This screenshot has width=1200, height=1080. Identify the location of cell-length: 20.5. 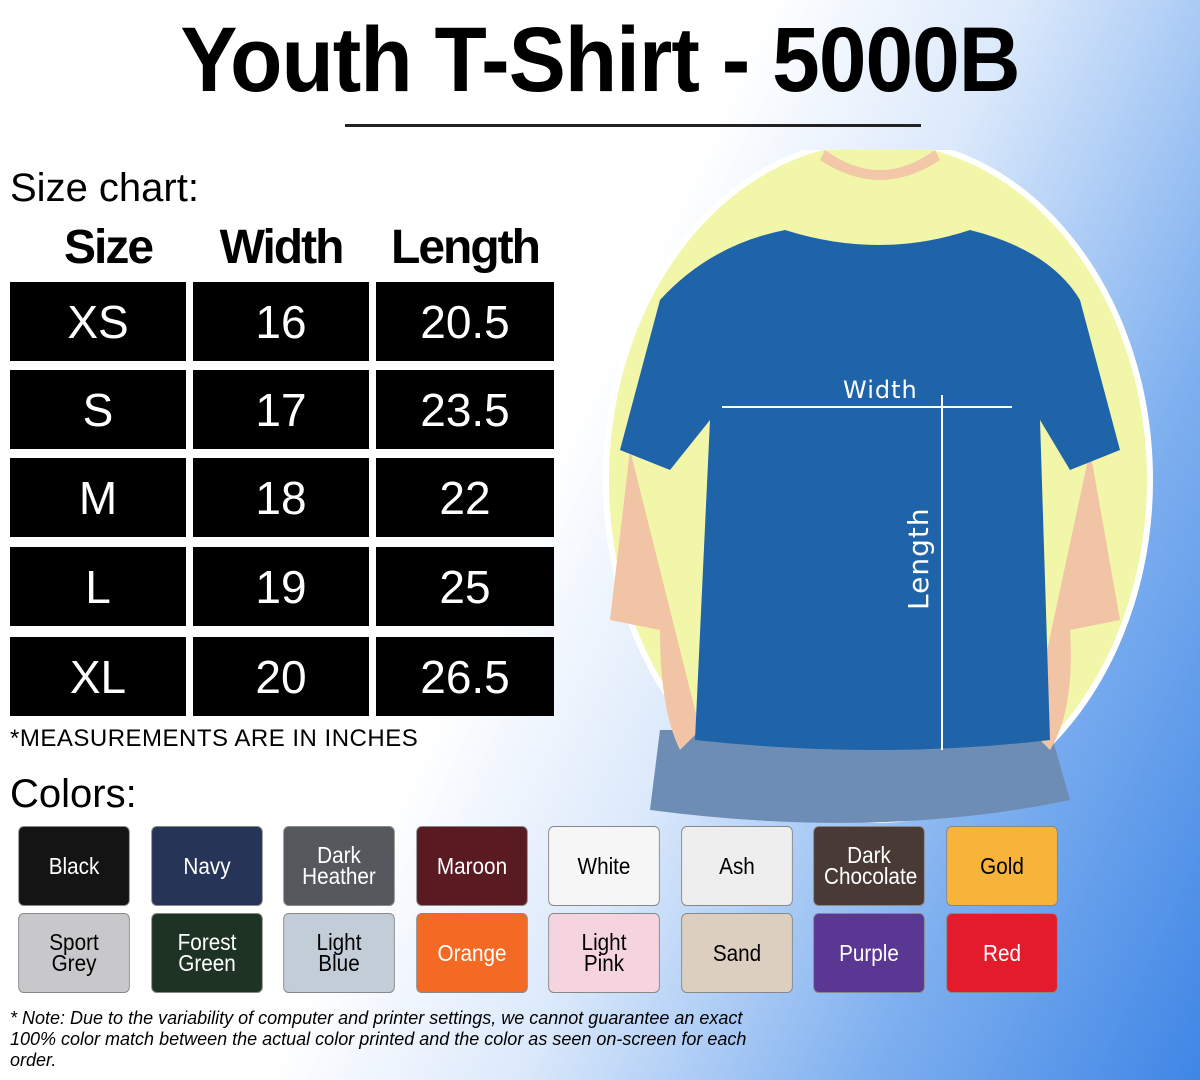
(465, 321).